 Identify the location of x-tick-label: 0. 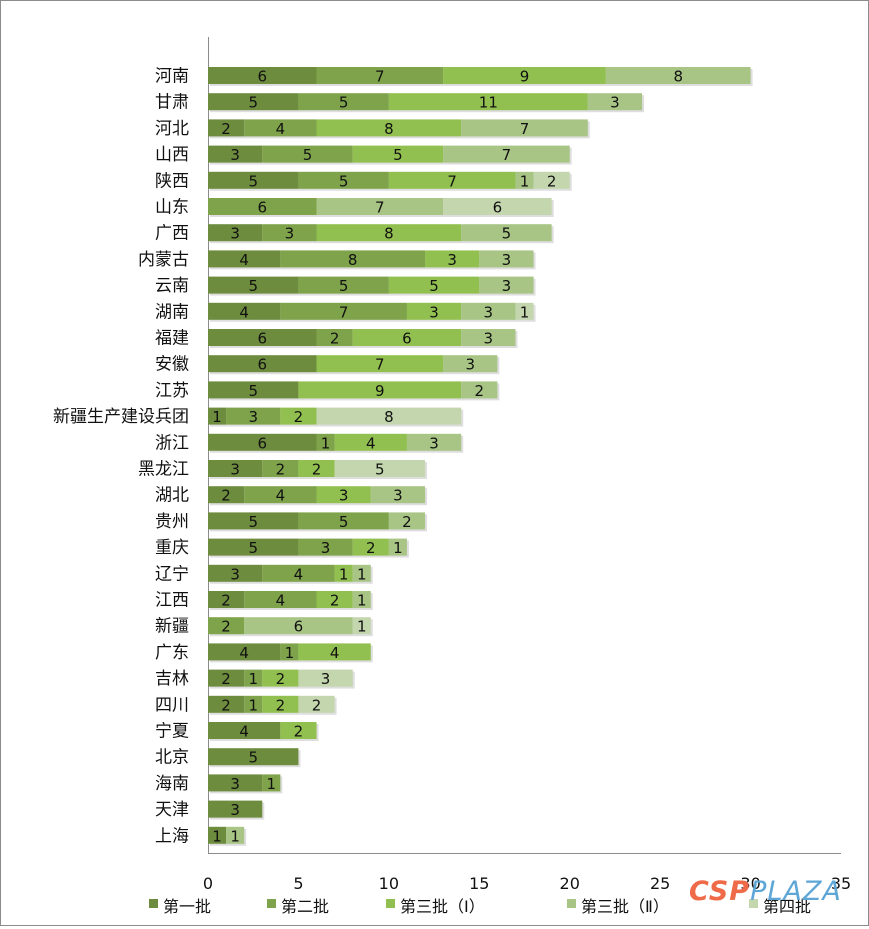
(208, 883).